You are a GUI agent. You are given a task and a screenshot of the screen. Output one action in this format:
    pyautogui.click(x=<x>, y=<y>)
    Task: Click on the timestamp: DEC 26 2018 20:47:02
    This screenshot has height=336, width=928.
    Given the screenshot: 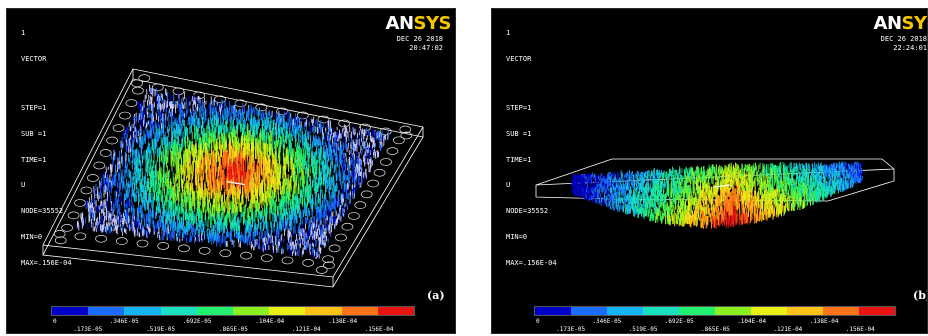 What is the action you would take?
    pyautogui.click(x=420, y=44)
    